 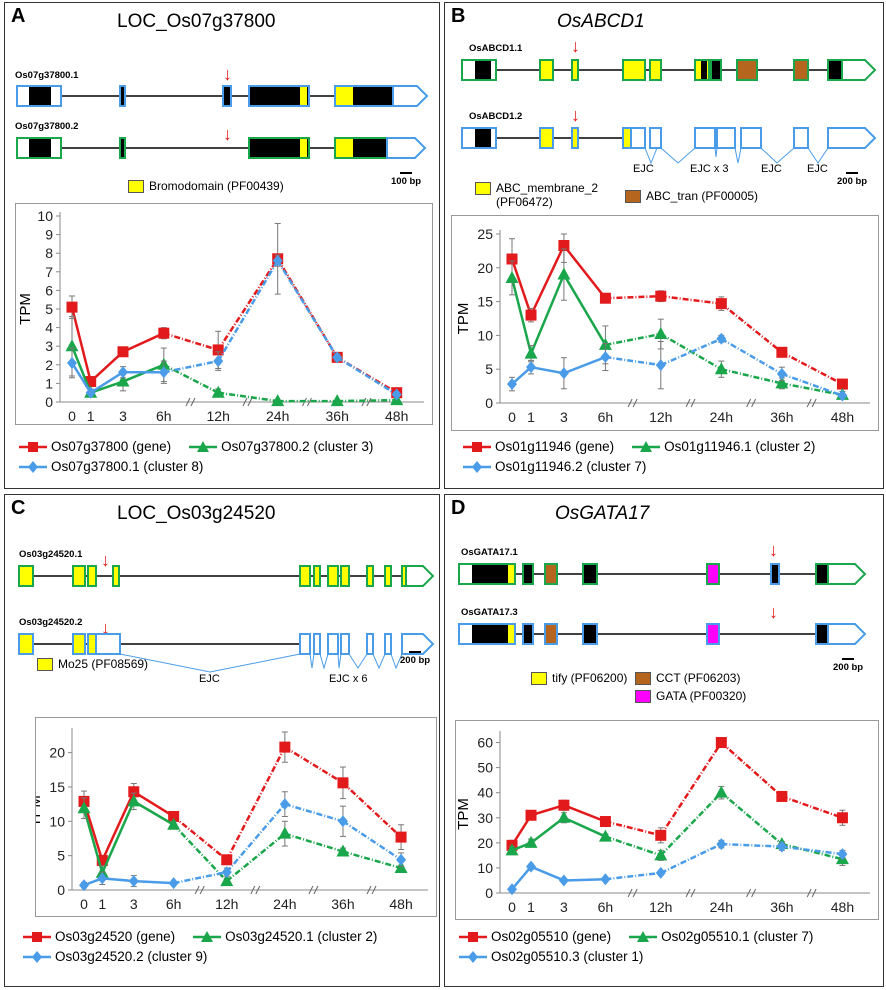 I want to click on panel-label: C, so click(x=18, y=508).